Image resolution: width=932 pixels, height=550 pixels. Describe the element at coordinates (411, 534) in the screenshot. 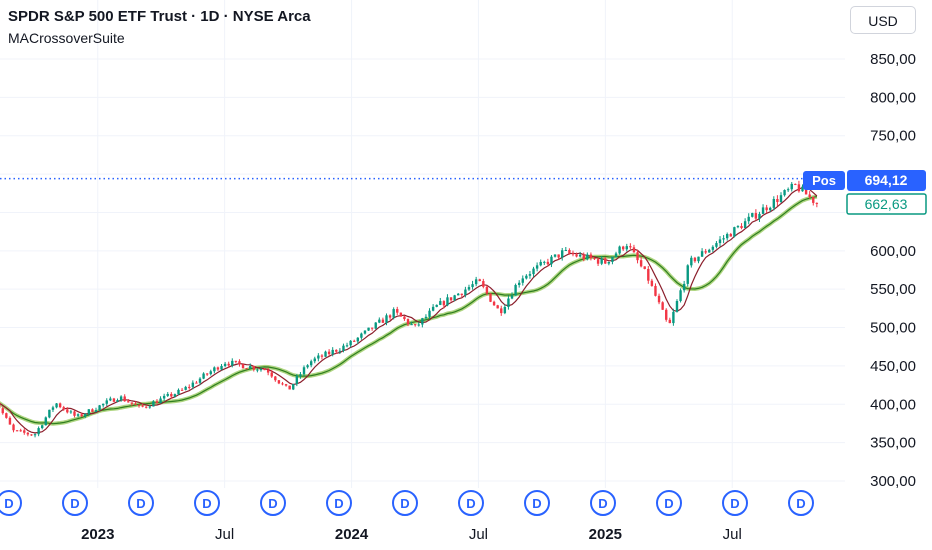

I see `time-axis: 2023 Jul 2024 Jul 2025 Jul` at that location.